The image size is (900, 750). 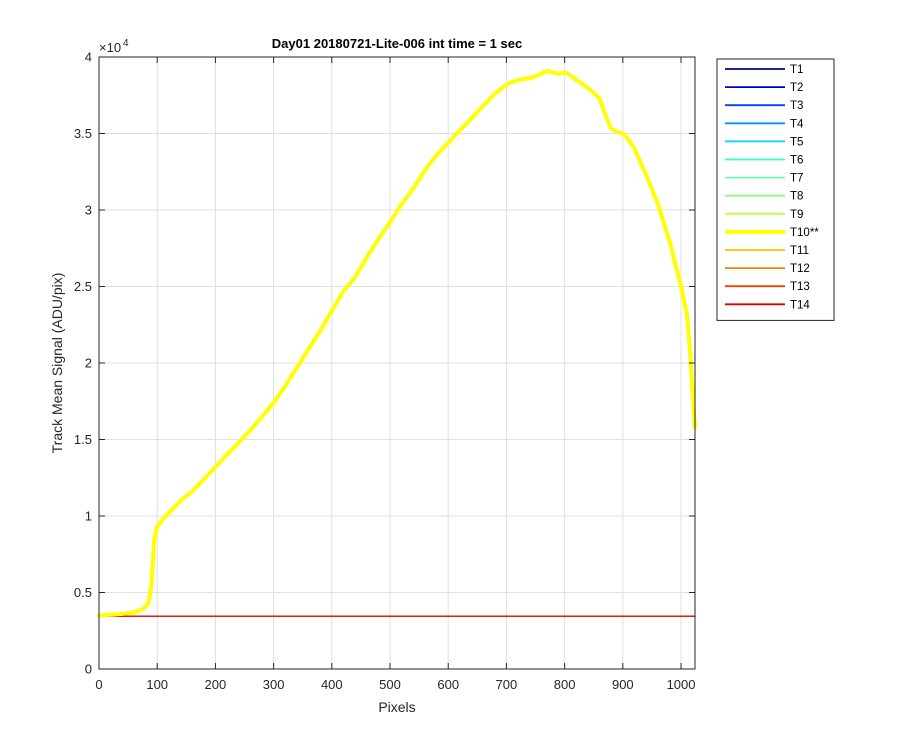 I want to click on y-tick-label: 4, so click(x=88, y=57).